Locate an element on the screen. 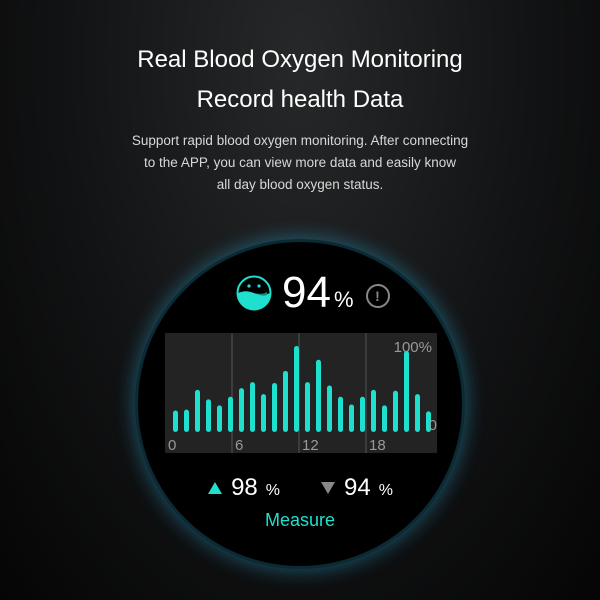 Image resolution: width=600 pixels, height=600 pixels. max-value: 98 is located at coordinates (244, 487).